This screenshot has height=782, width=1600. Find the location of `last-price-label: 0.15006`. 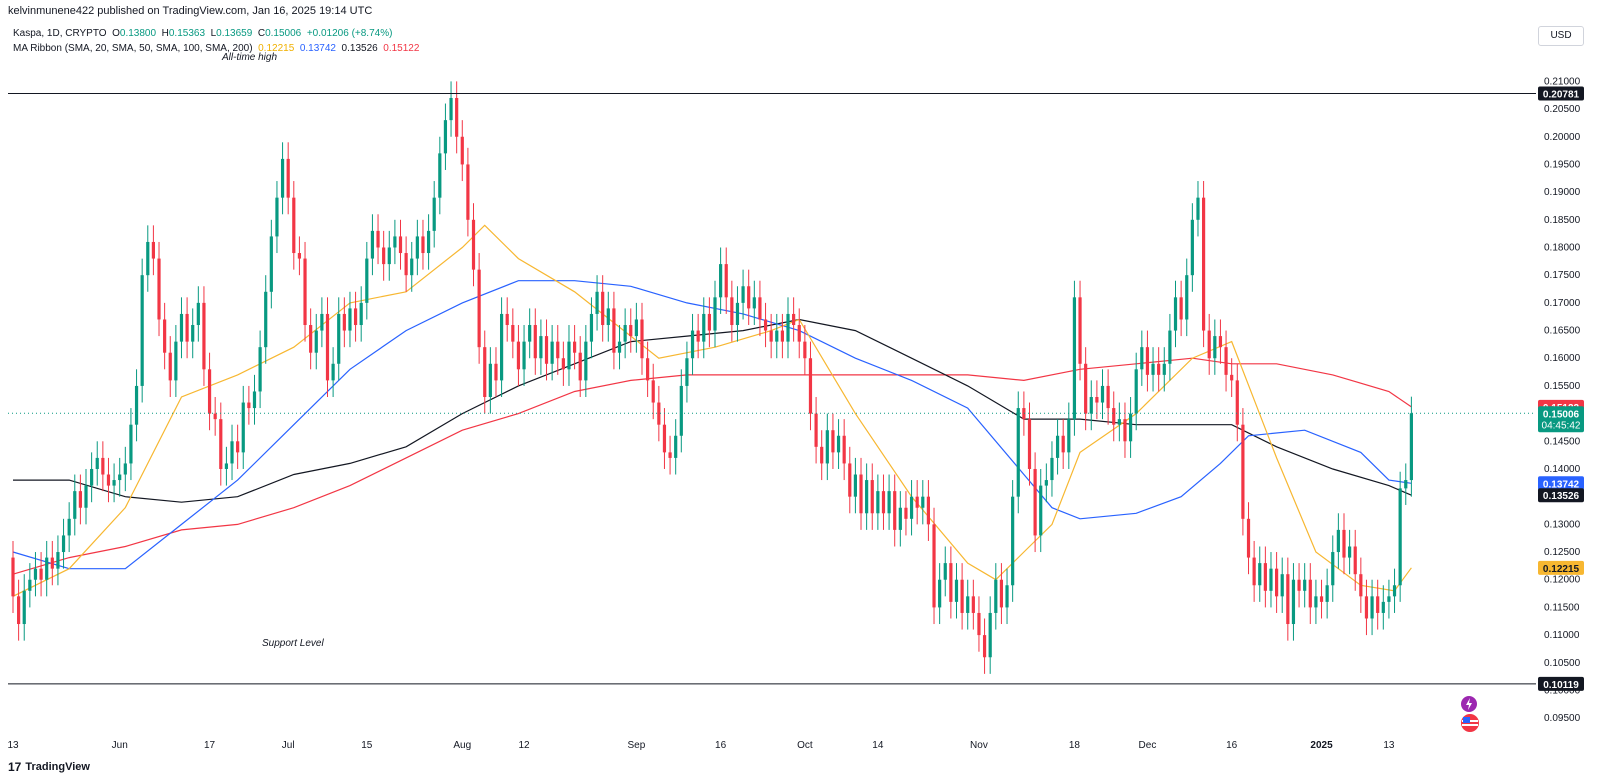

last-price-label: 0.15006 is located at coordinates (1561, 414).